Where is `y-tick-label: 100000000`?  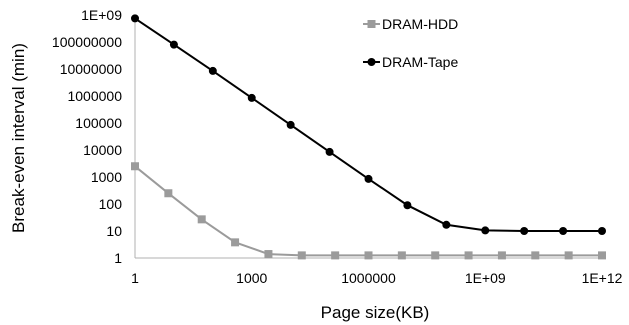
y-tick-label: 100000000 is located at coordinates (87, 42).